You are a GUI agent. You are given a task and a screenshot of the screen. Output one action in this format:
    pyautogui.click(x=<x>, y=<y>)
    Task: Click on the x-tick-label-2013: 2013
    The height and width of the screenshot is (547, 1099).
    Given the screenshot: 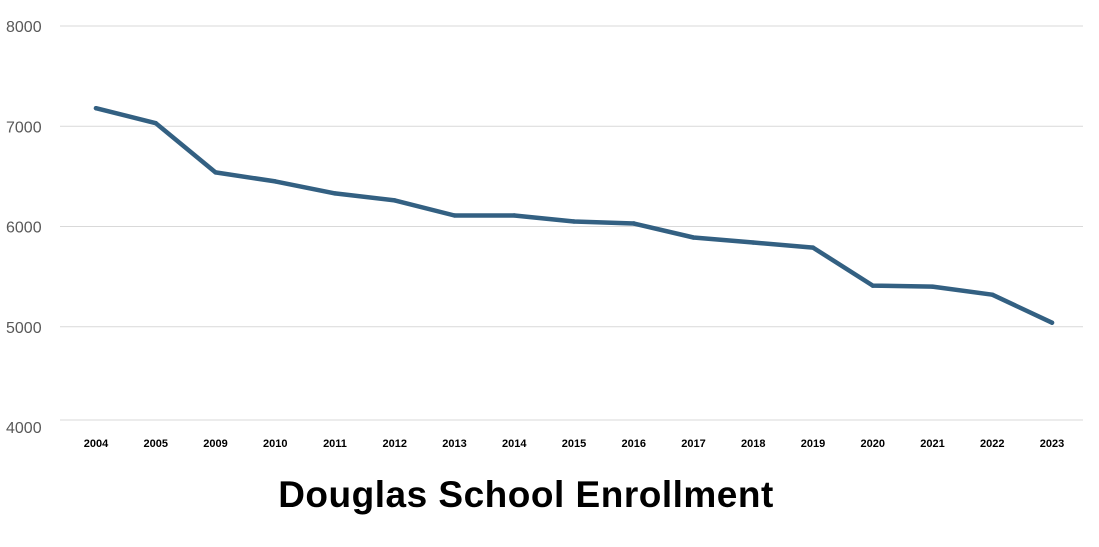 What is the action you would take?
    pyautogui.click(x=454, y=444)
    